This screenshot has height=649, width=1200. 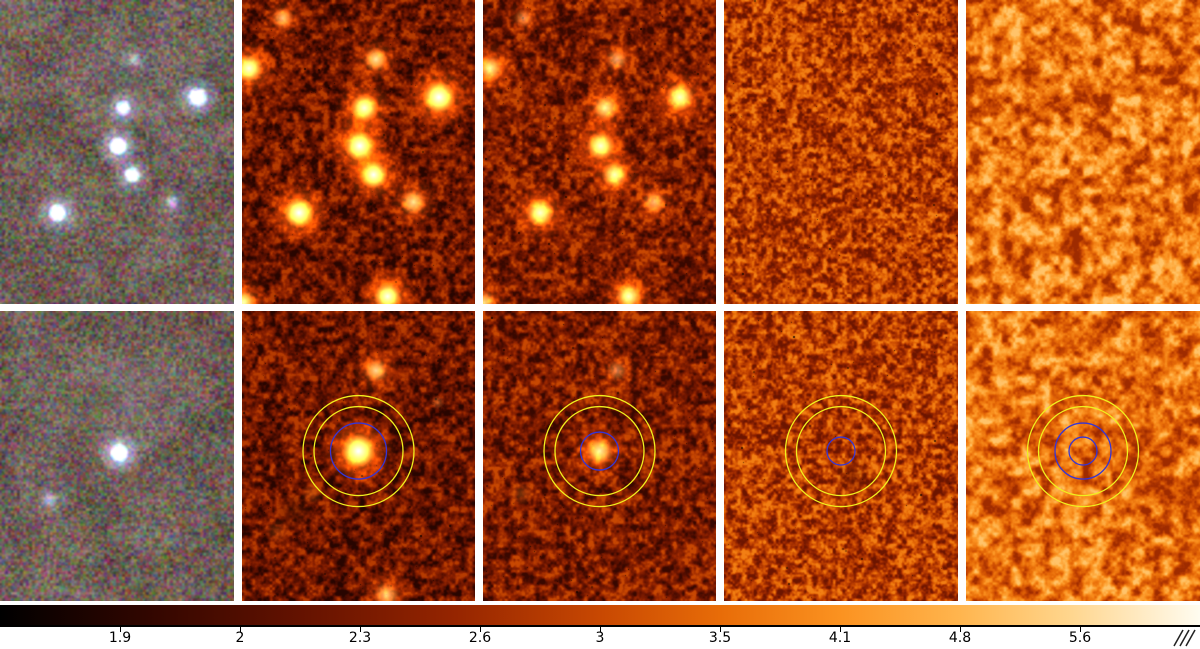 I want to click on colorbar-tick-label: 2.6, so click(x=480, y=638).